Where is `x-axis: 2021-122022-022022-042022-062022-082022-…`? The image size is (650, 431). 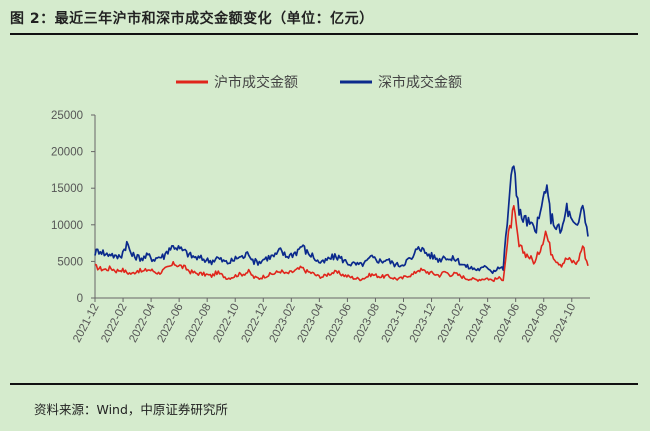 x-axis: 2021-122022-022022-042022-062022-082022-… is located at coordinates (330, 321).